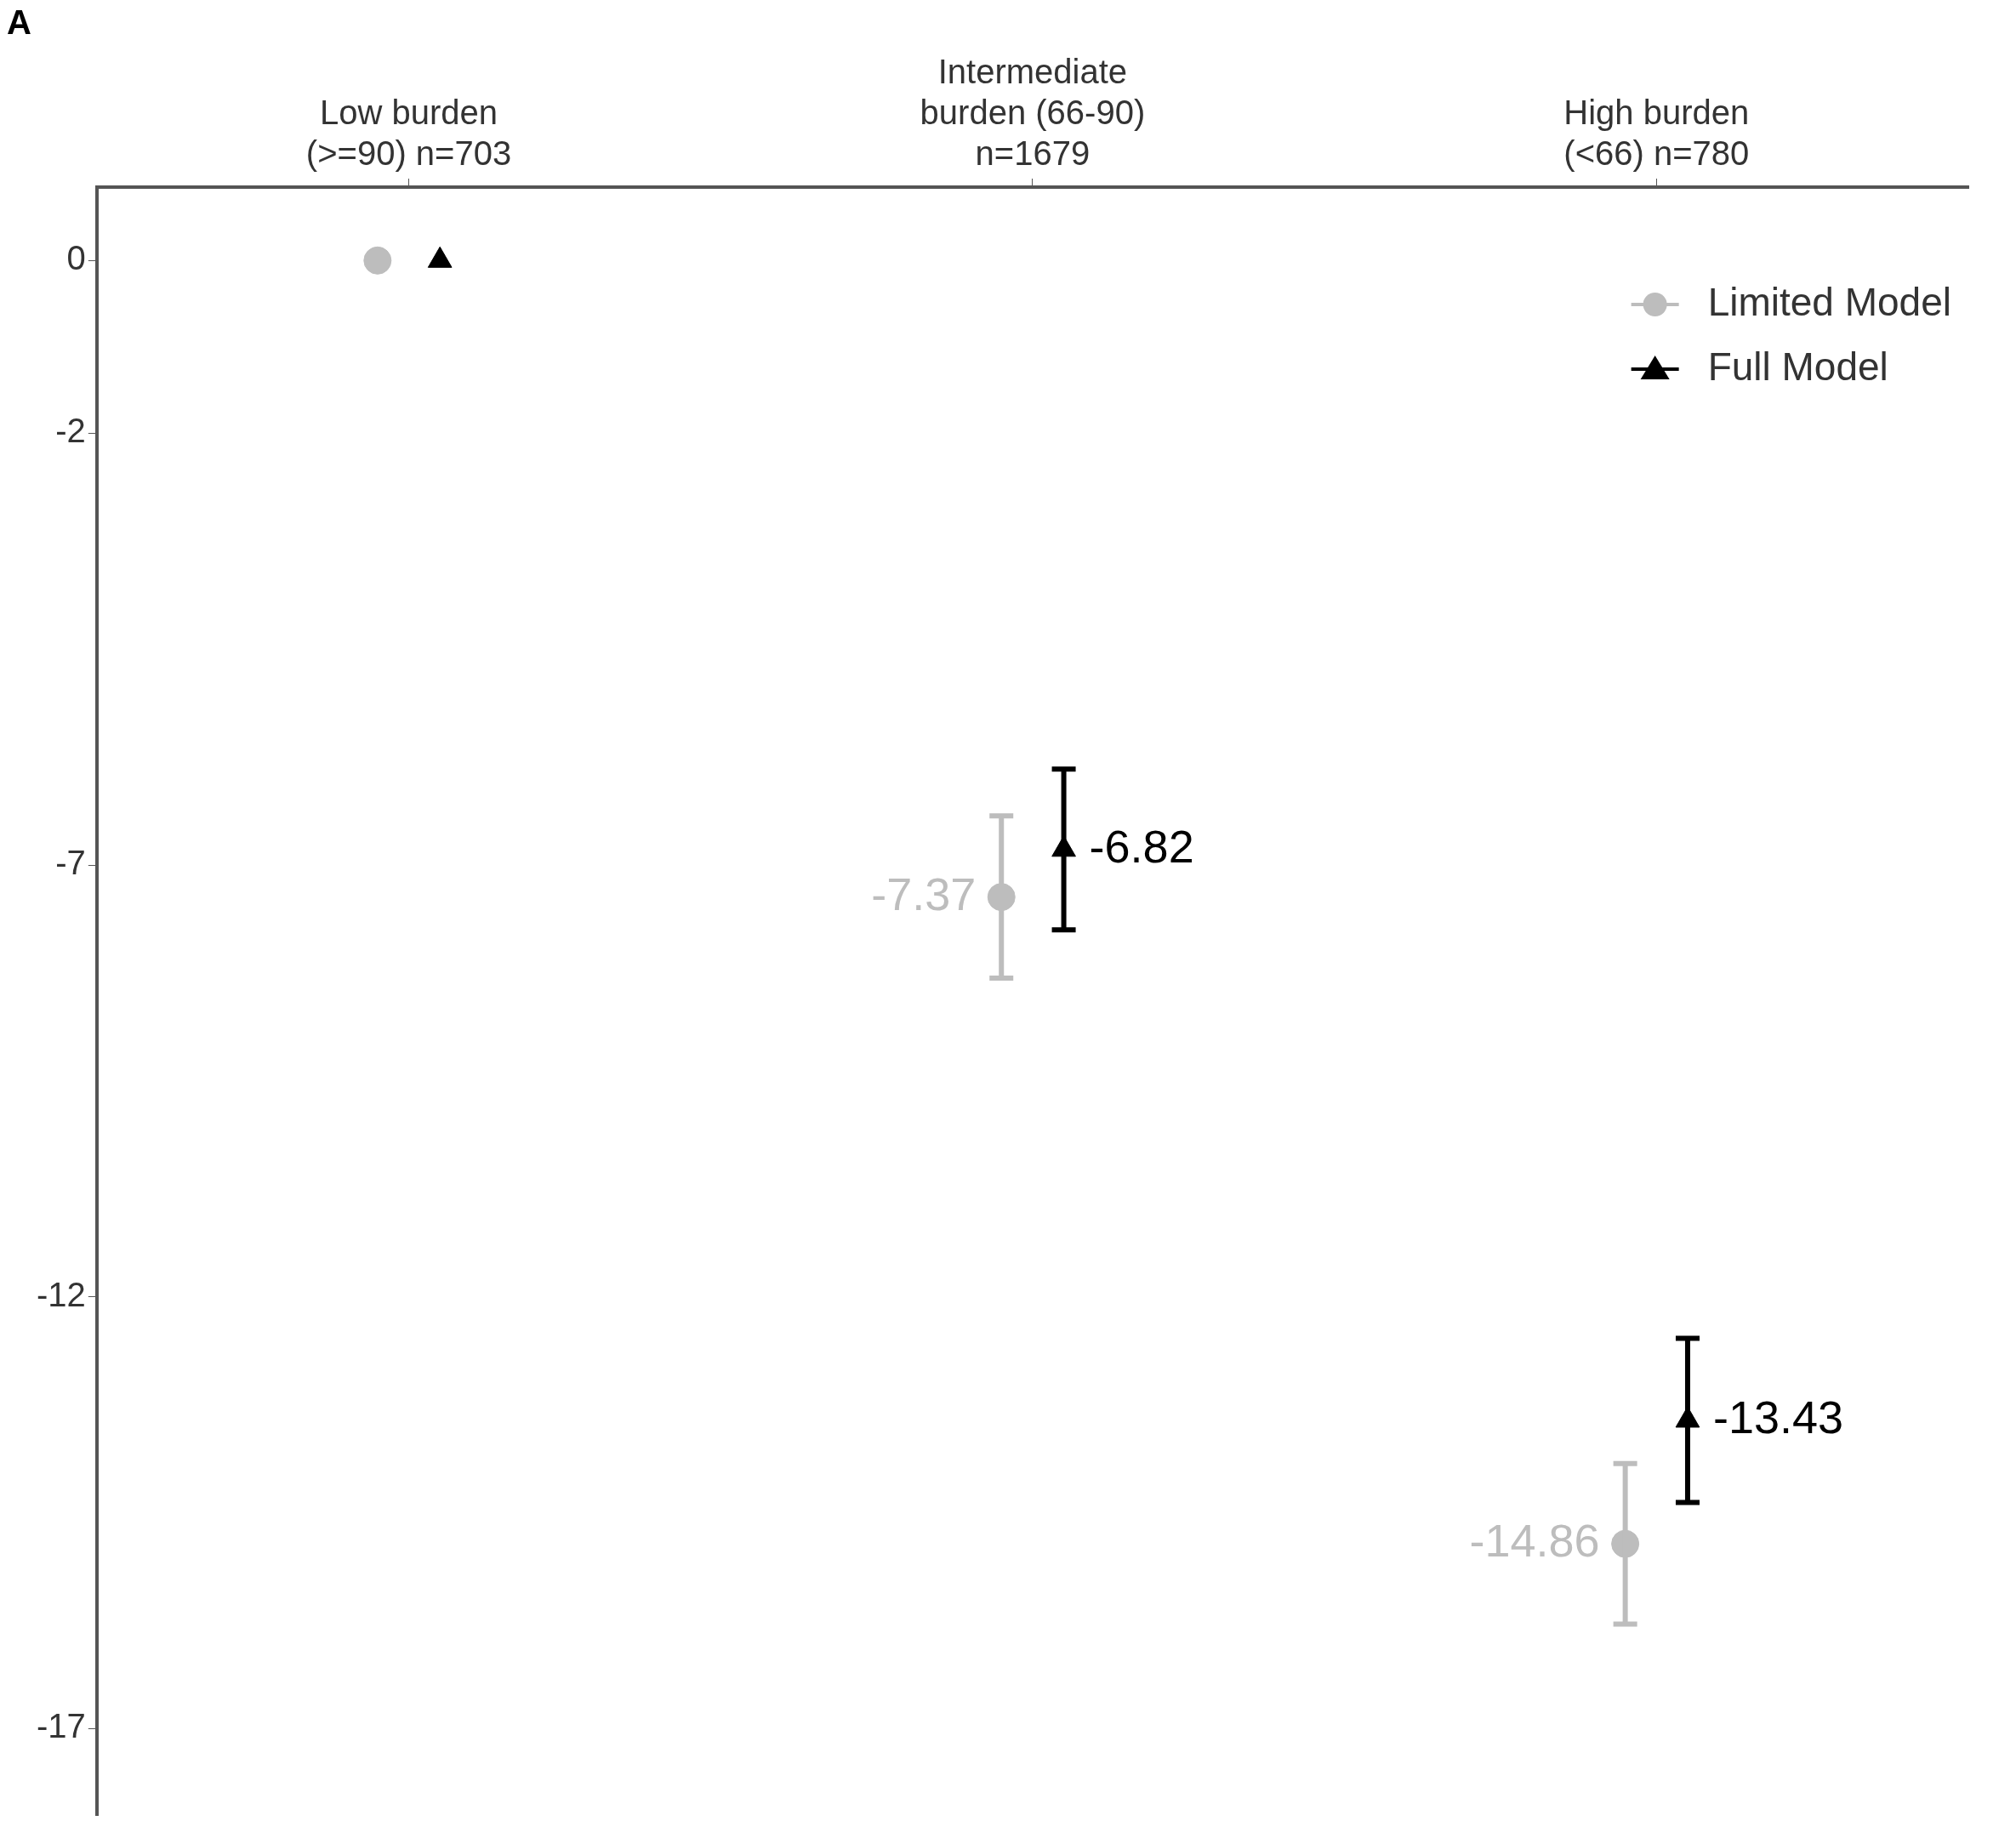 This screenshot has width=2016, height=1838. I want to click on y-tick-label: 0, so click(76, 258).